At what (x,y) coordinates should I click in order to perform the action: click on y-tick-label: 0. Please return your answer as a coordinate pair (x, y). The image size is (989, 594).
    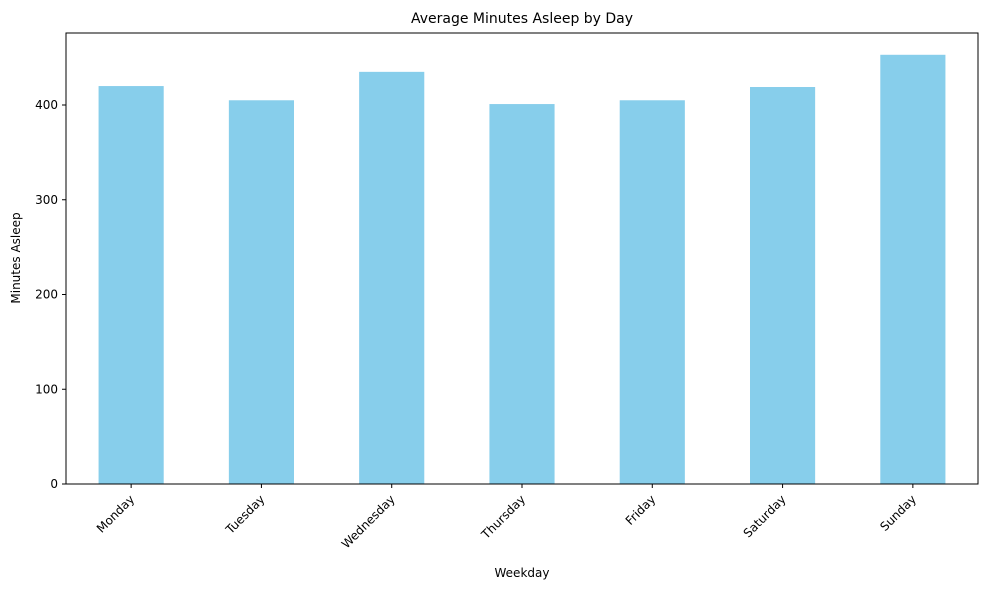
    Looking at the image, I should click on (54, 484).